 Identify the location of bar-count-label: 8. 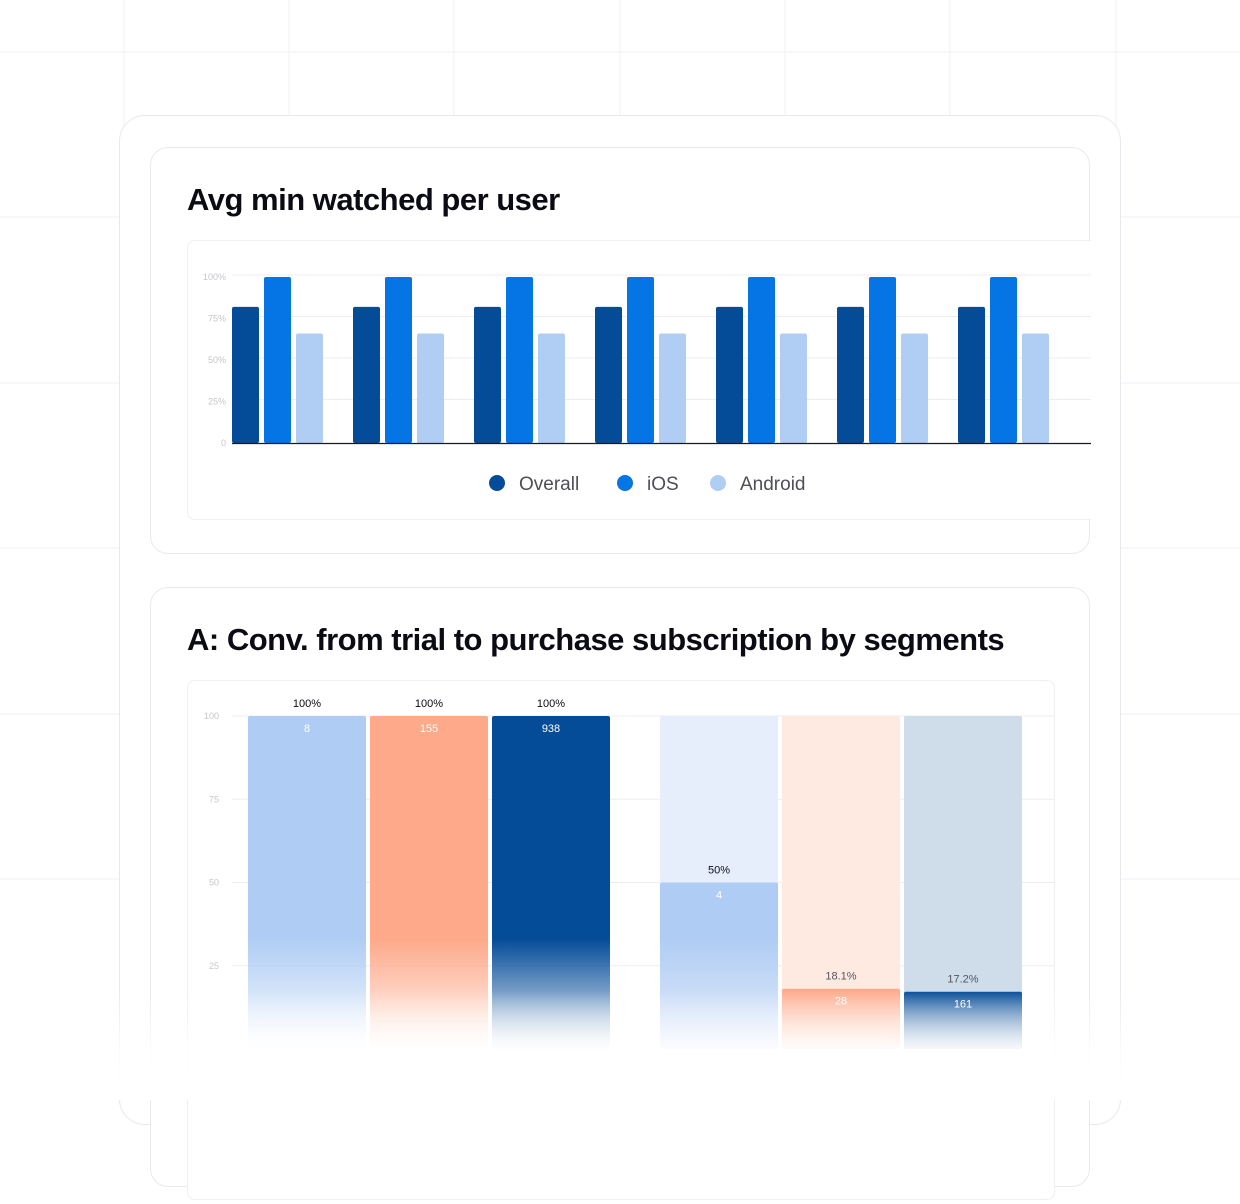
(307, 729).